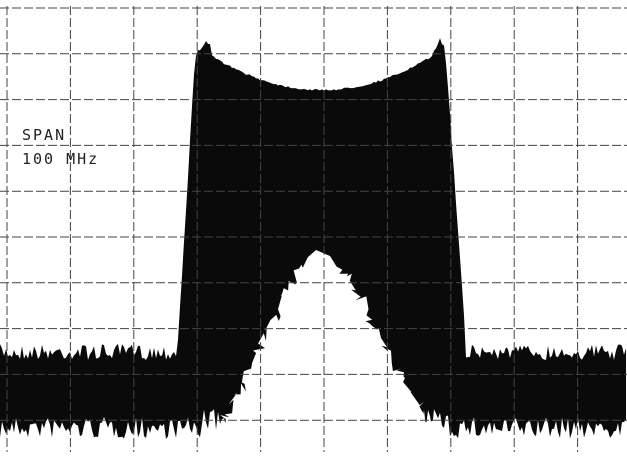  Describe the element at coordinates (325, 345) in the screenshot. I see `trace-hollow` at that location.